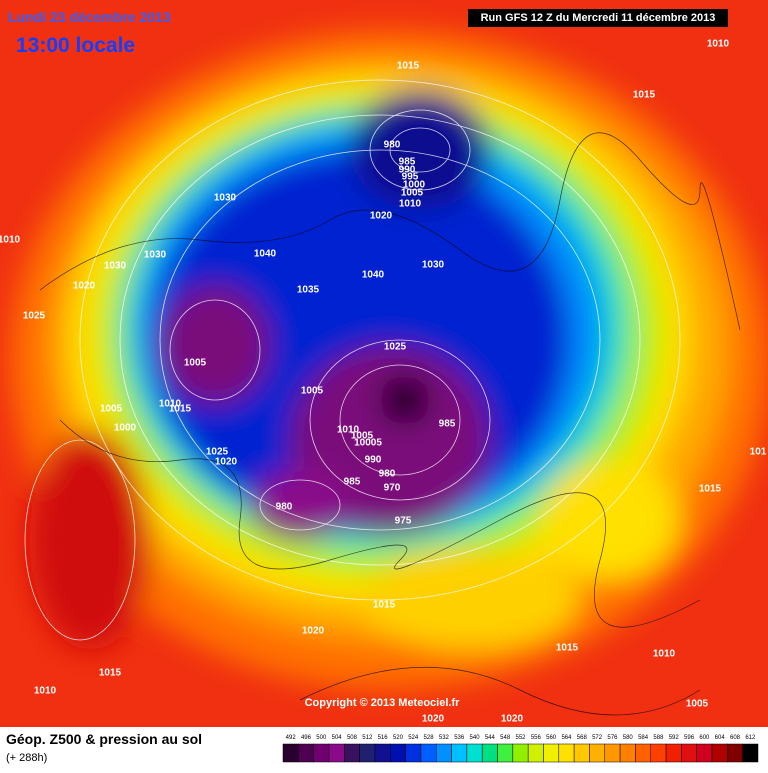  Describe the element at coordinates (398, 738) in the screenshot. I see `scale-label: 520` at that location.